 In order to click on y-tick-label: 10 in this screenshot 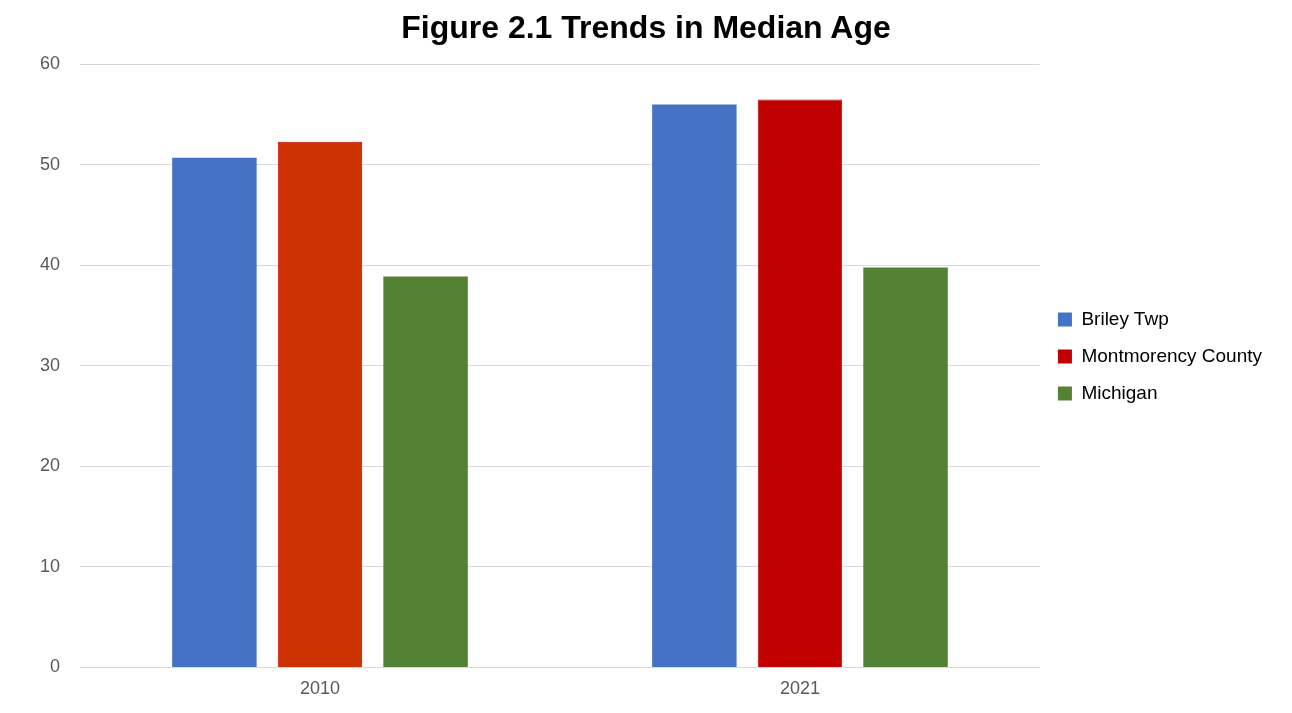, I will do `click(50, 565)`.